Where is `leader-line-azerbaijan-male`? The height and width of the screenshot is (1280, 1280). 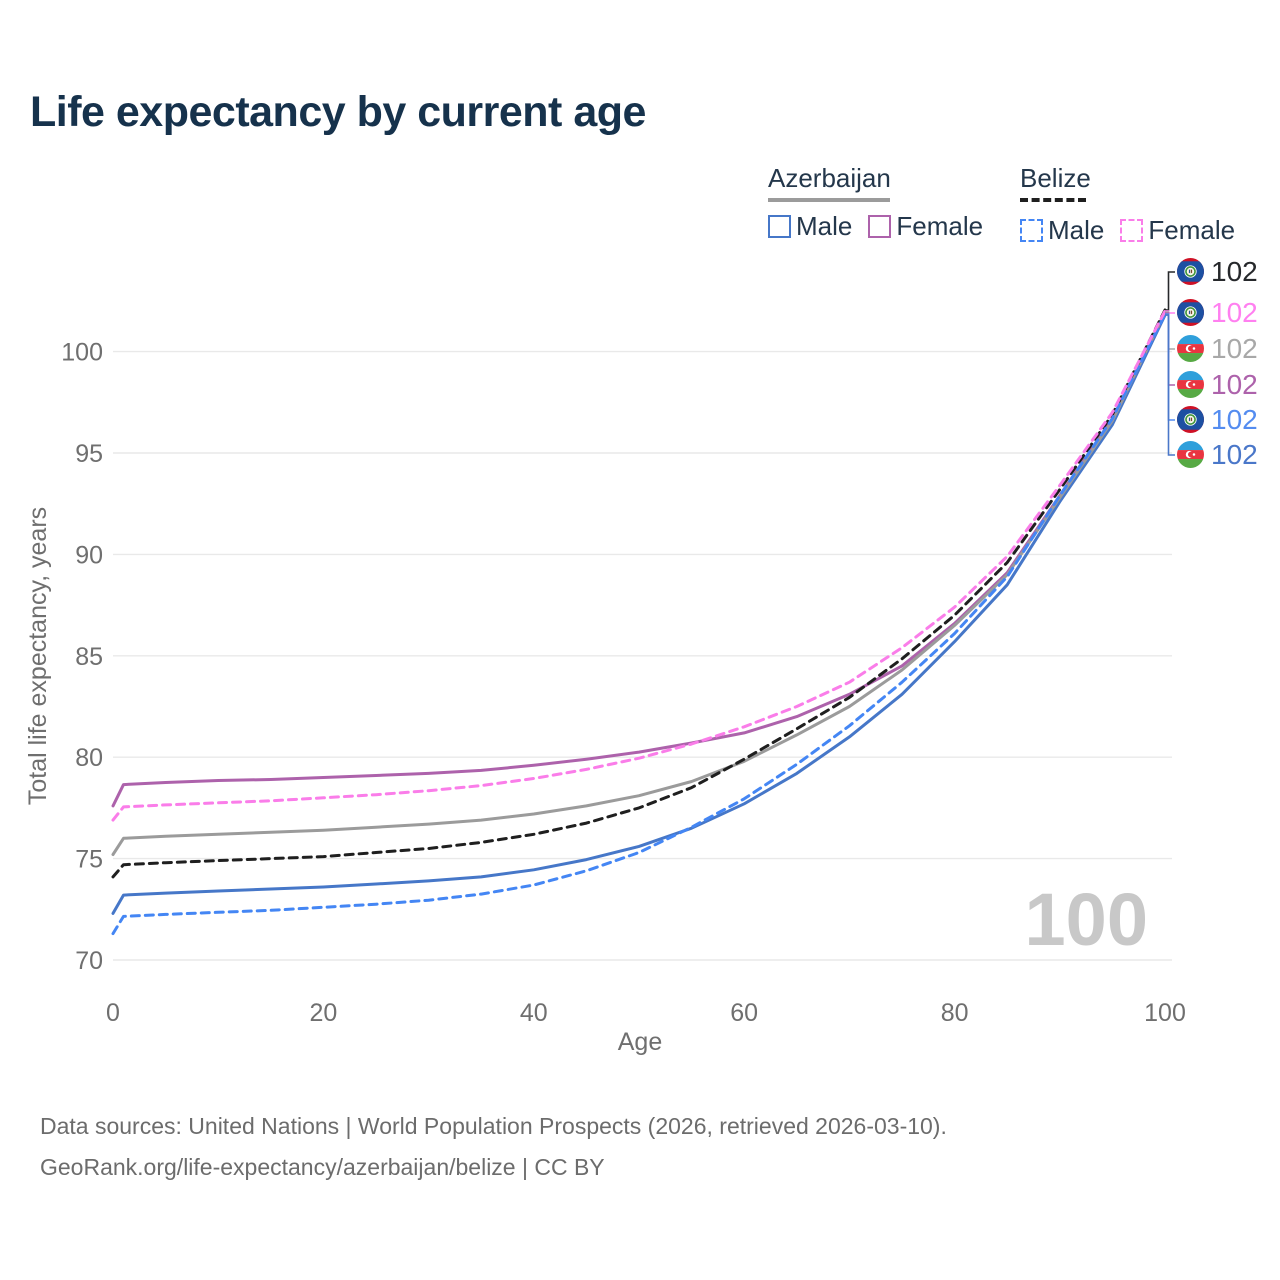
leader-line-azerbaijan-male is located at coordinates (1170, 385).